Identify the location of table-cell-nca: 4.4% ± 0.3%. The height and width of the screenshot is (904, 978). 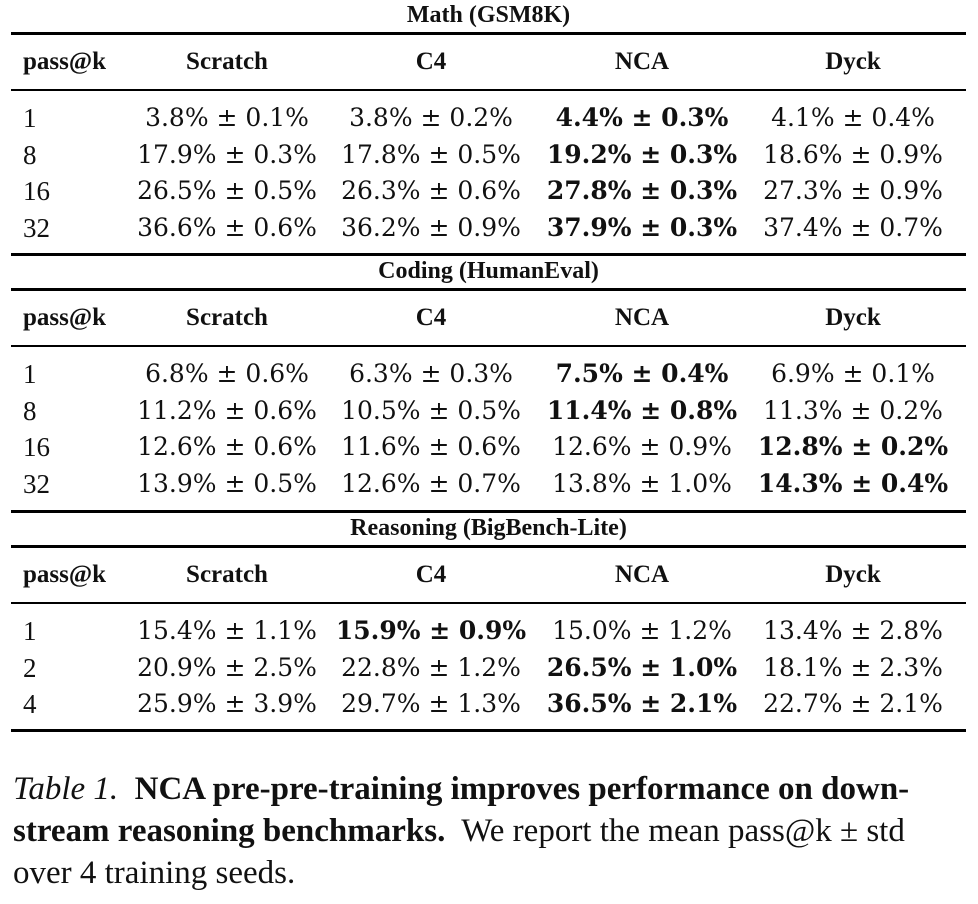
(642, 117).